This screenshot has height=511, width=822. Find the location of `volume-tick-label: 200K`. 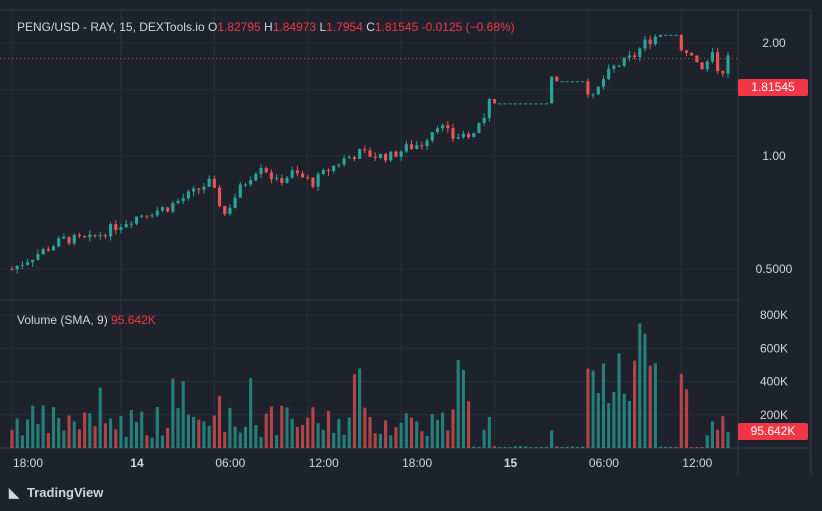

volume-tick-label: 200K is located at coordinates (774, 415).